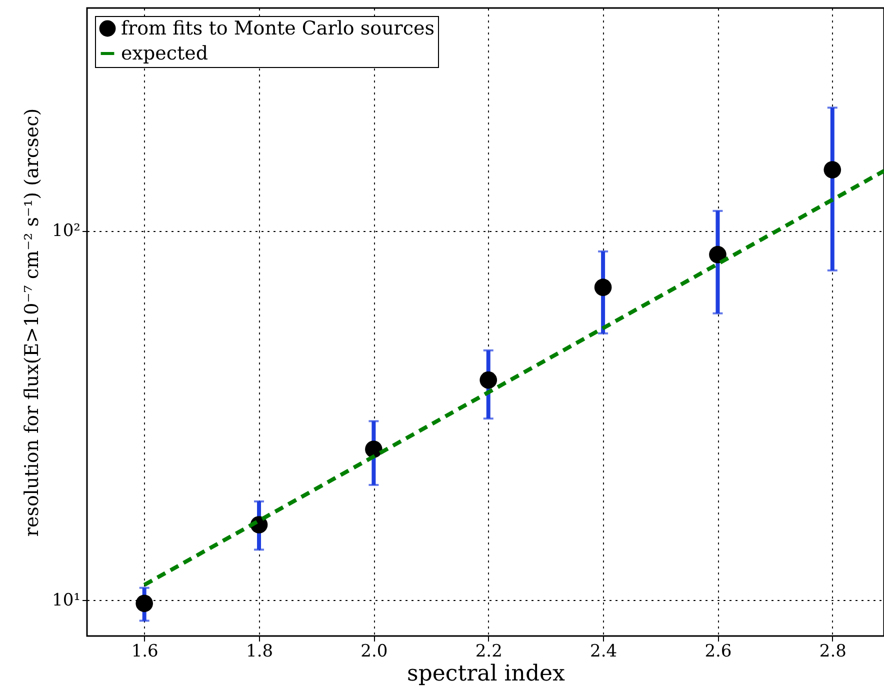 The width and height of the screenshot is (884, 688). What do you see at coordinates (66, 600) in the screenshot?
I see `y-tick-label: 10¹` at bounding box center [66, 600].